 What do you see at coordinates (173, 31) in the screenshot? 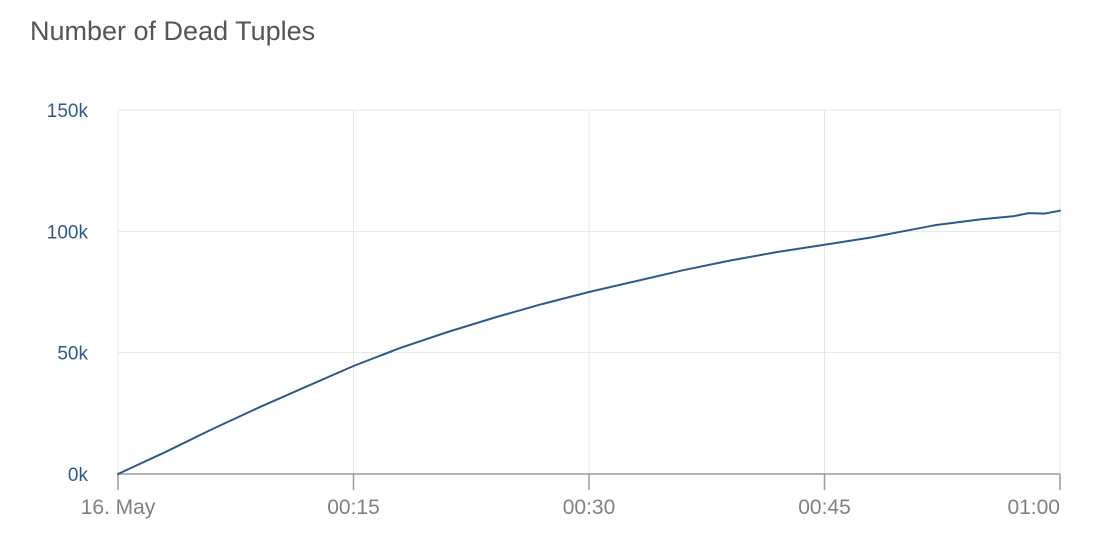
I see `chart-title: Number of Dead Tuples` at bounding box center [173, 31].